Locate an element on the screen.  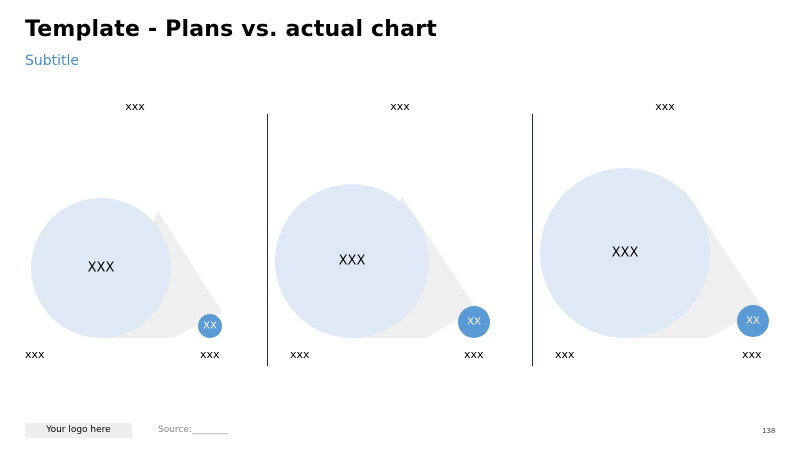
page-subtitle: Subtitle is located at coordinates (52, 61).